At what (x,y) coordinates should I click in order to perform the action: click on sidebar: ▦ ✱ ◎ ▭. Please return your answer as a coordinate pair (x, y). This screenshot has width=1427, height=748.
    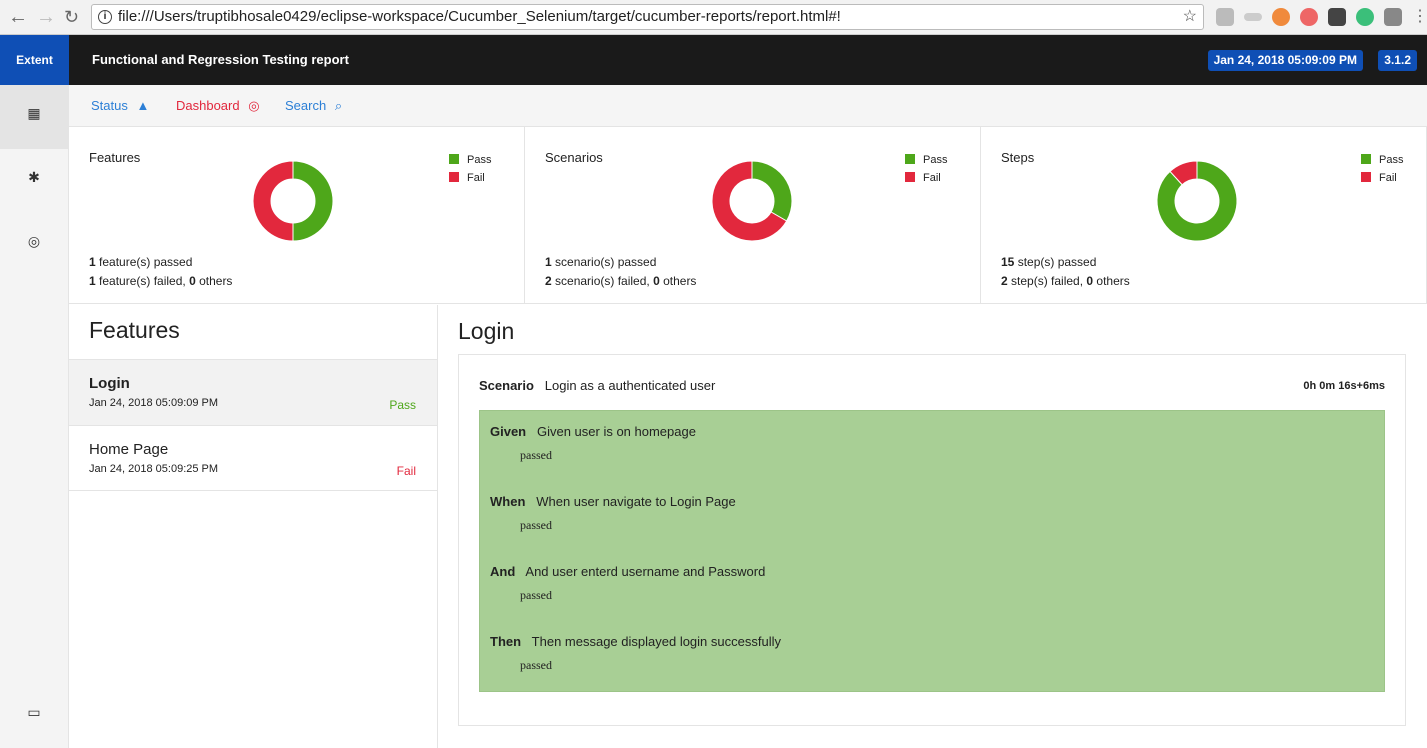
    Looking at the image, I should click on (34, 416).